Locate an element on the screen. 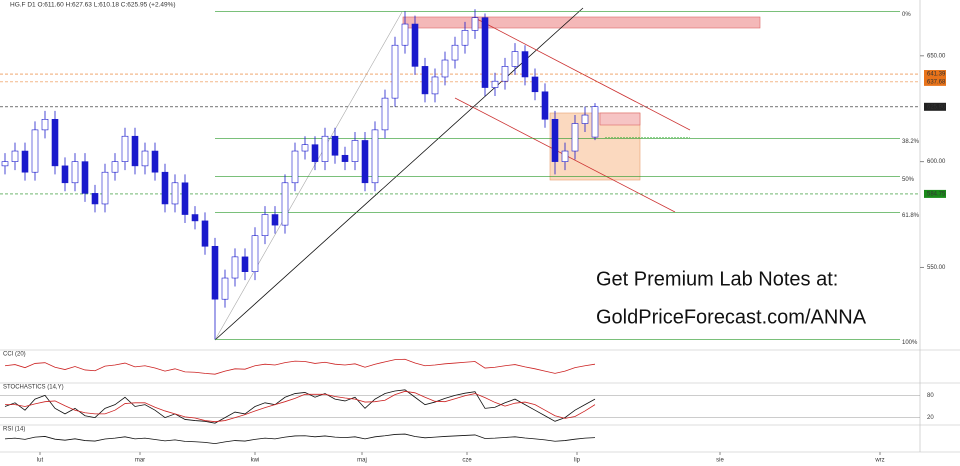  promo-line-2: GoldPriceForecast.com/ANNA is located at coordinates (731, 317).